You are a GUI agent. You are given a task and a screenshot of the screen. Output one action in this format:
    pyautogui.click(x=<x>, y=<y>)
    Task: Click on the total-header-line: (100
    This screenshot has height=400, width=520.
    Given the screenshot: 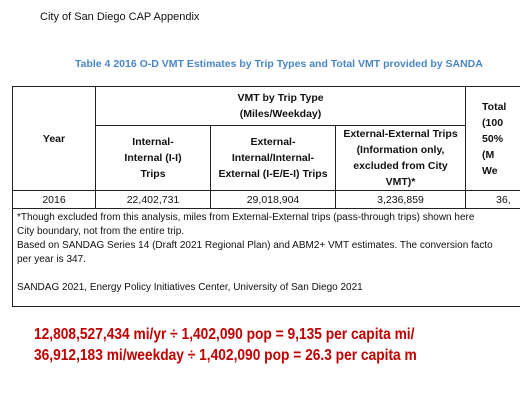 What is the action you would take?
    pyautogui.click(x=493, y=122)
    